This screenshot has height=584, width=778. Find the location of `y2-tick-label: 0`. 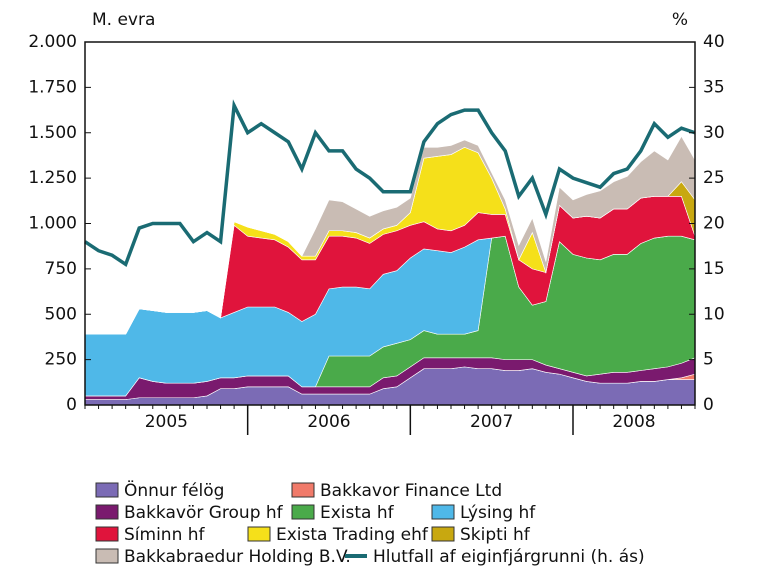

y2-tick-label: 0 is located at coordinates (708, 405).